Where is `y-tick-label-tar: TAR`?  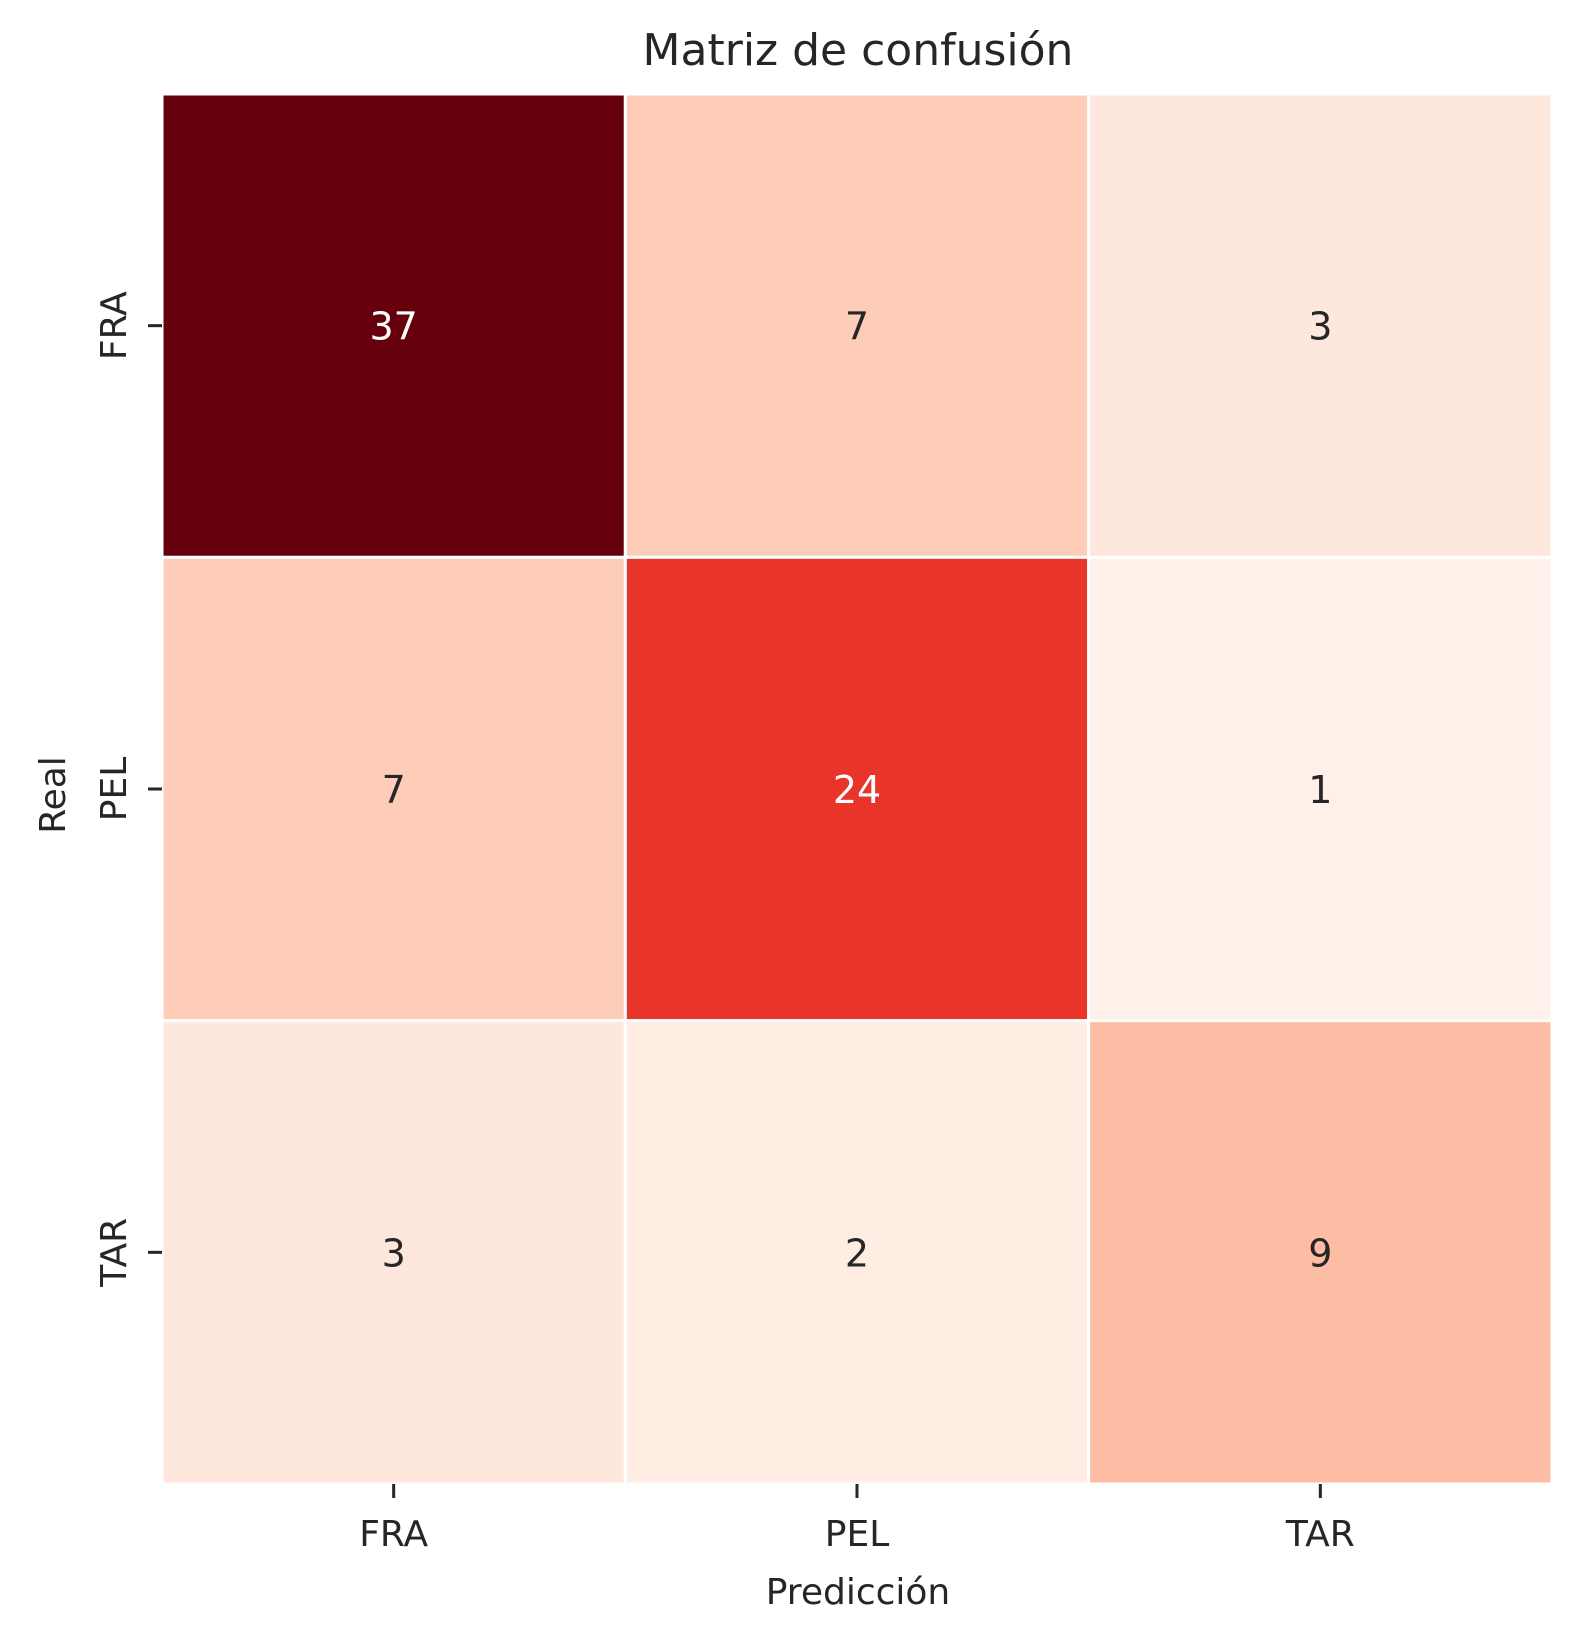 y-tick-label-tar: TAR is located at coordinates (114, 1253).